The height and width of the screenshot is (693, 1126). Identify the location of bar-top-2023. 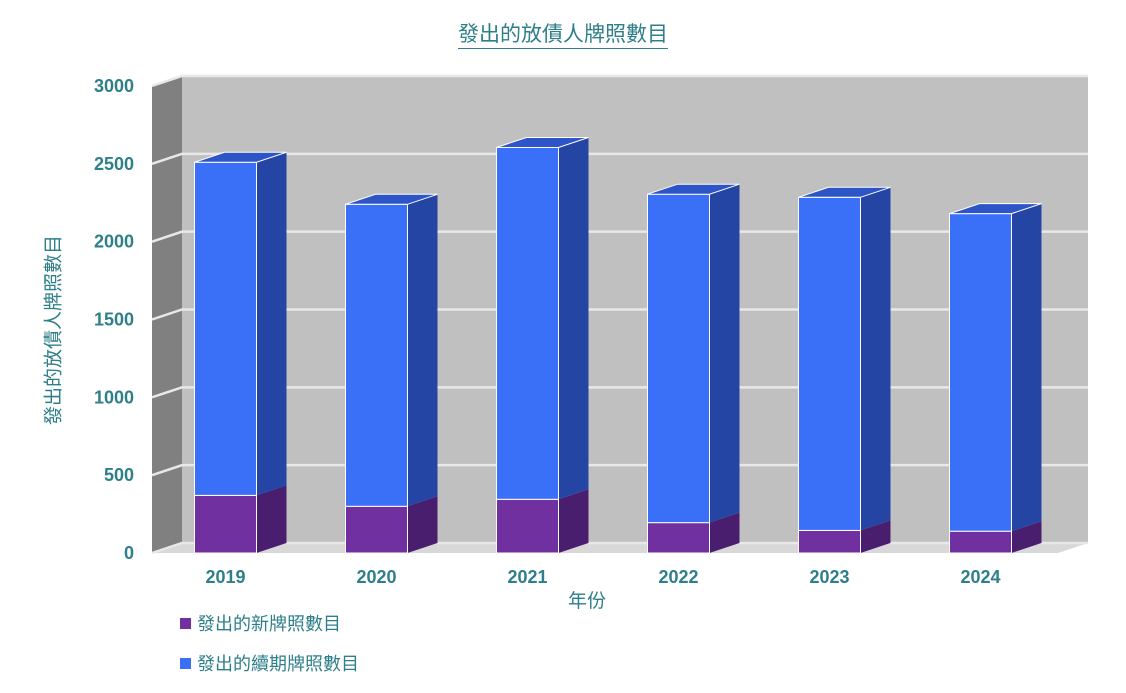
(844, 192).